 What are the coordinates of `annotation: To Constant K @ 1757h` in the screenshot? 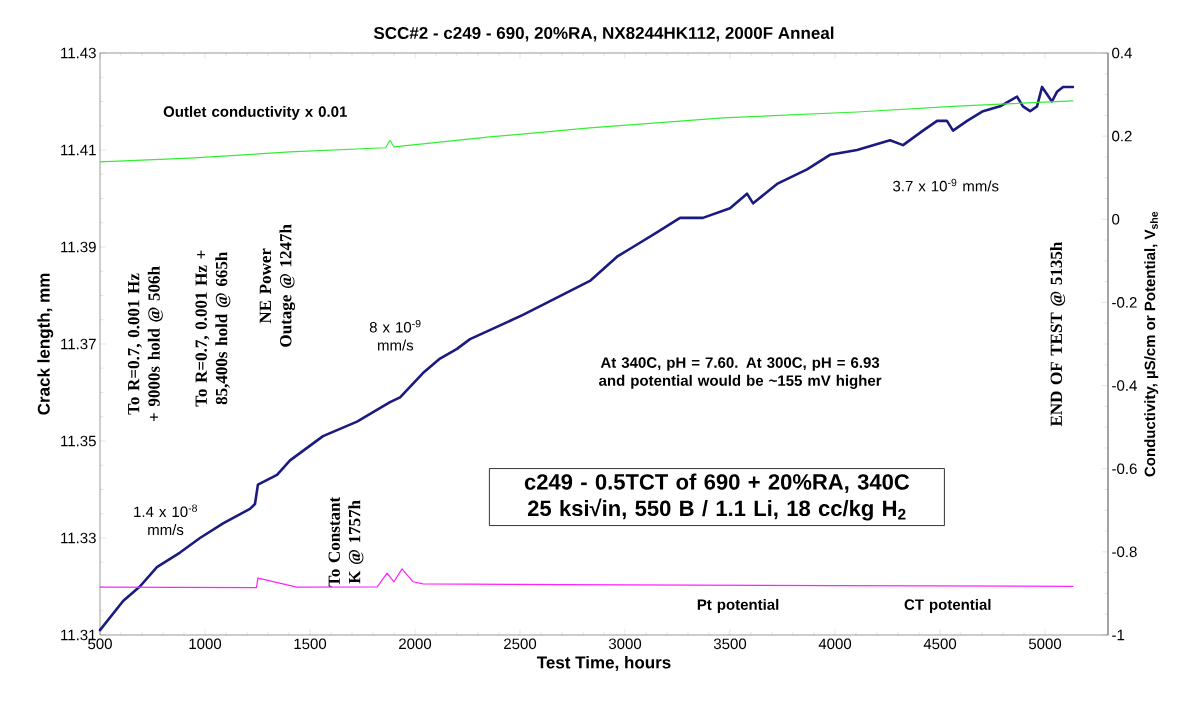 It's located at (346, 541).